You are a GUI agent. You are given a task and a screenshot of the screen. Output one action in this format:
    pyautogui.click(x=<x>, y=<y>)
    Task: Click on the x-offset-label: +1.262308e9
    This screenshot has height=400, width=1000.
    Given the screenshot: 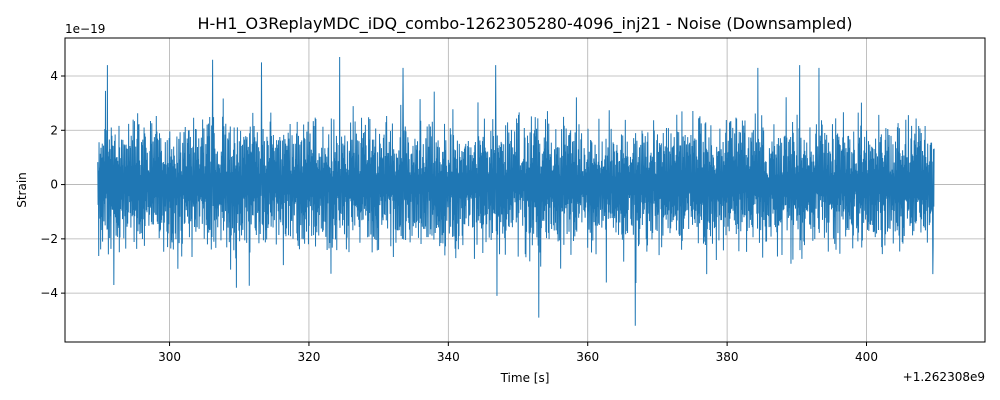 What is the action you would take?
    pyautogui.click(x=944, y=377)
    